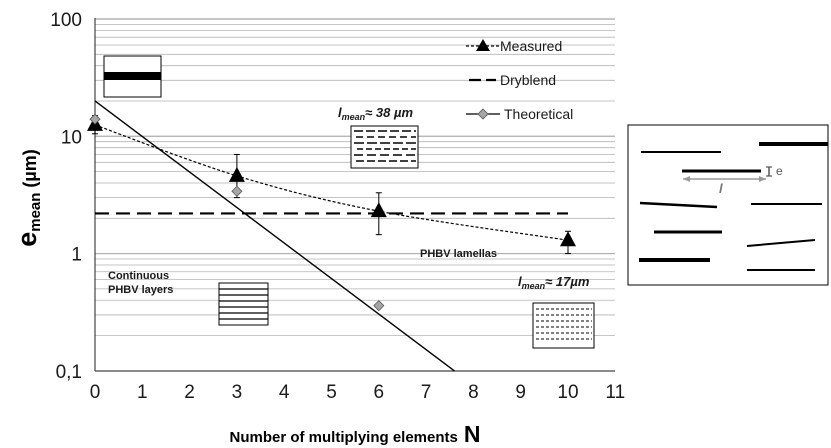  I want to click on x-axis-title-symbol: N, so click(472, 434).